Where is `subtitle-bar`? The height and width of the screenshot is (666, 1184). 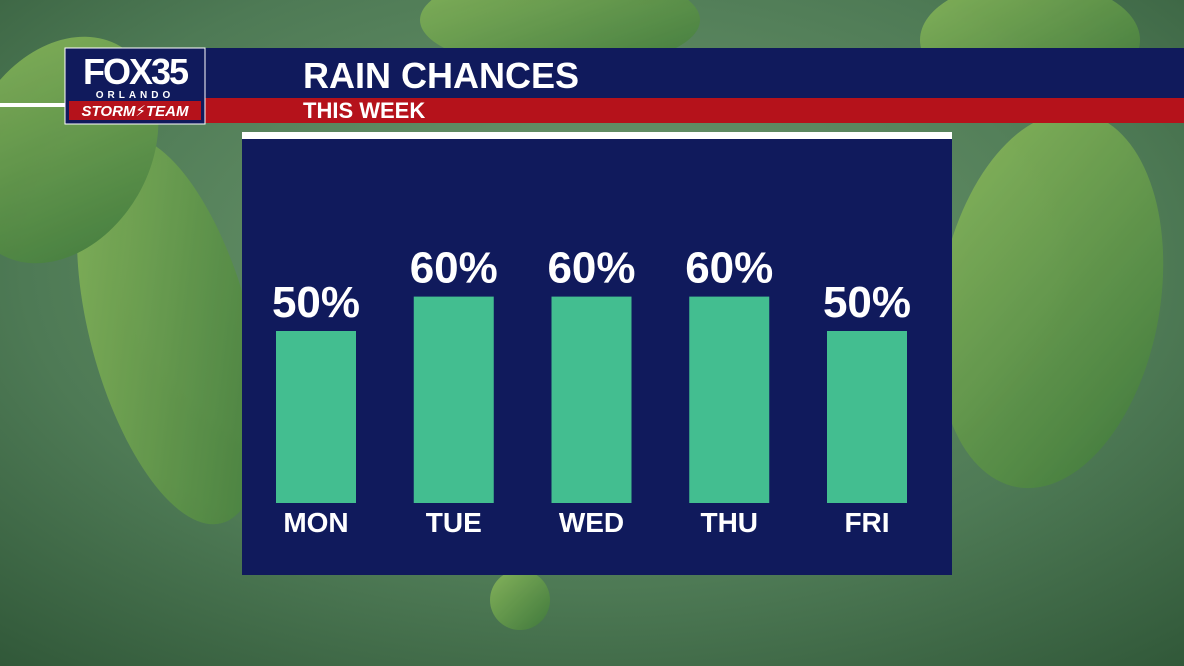 subtitle-bar is located at coordinates (624, 110).